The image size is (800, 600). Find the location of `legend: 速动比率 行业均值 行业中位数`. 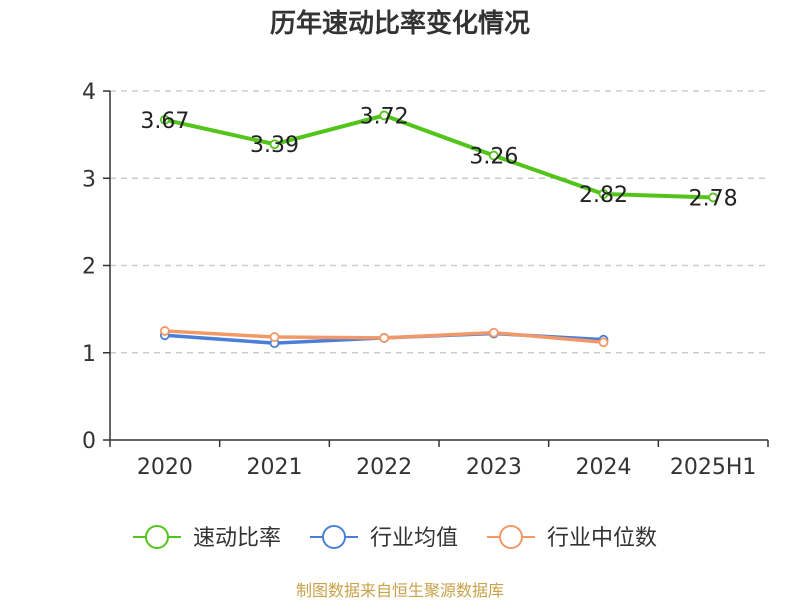

legend: 速动比率 行业均值 行业中位数 is located at coordinates (395, 538).